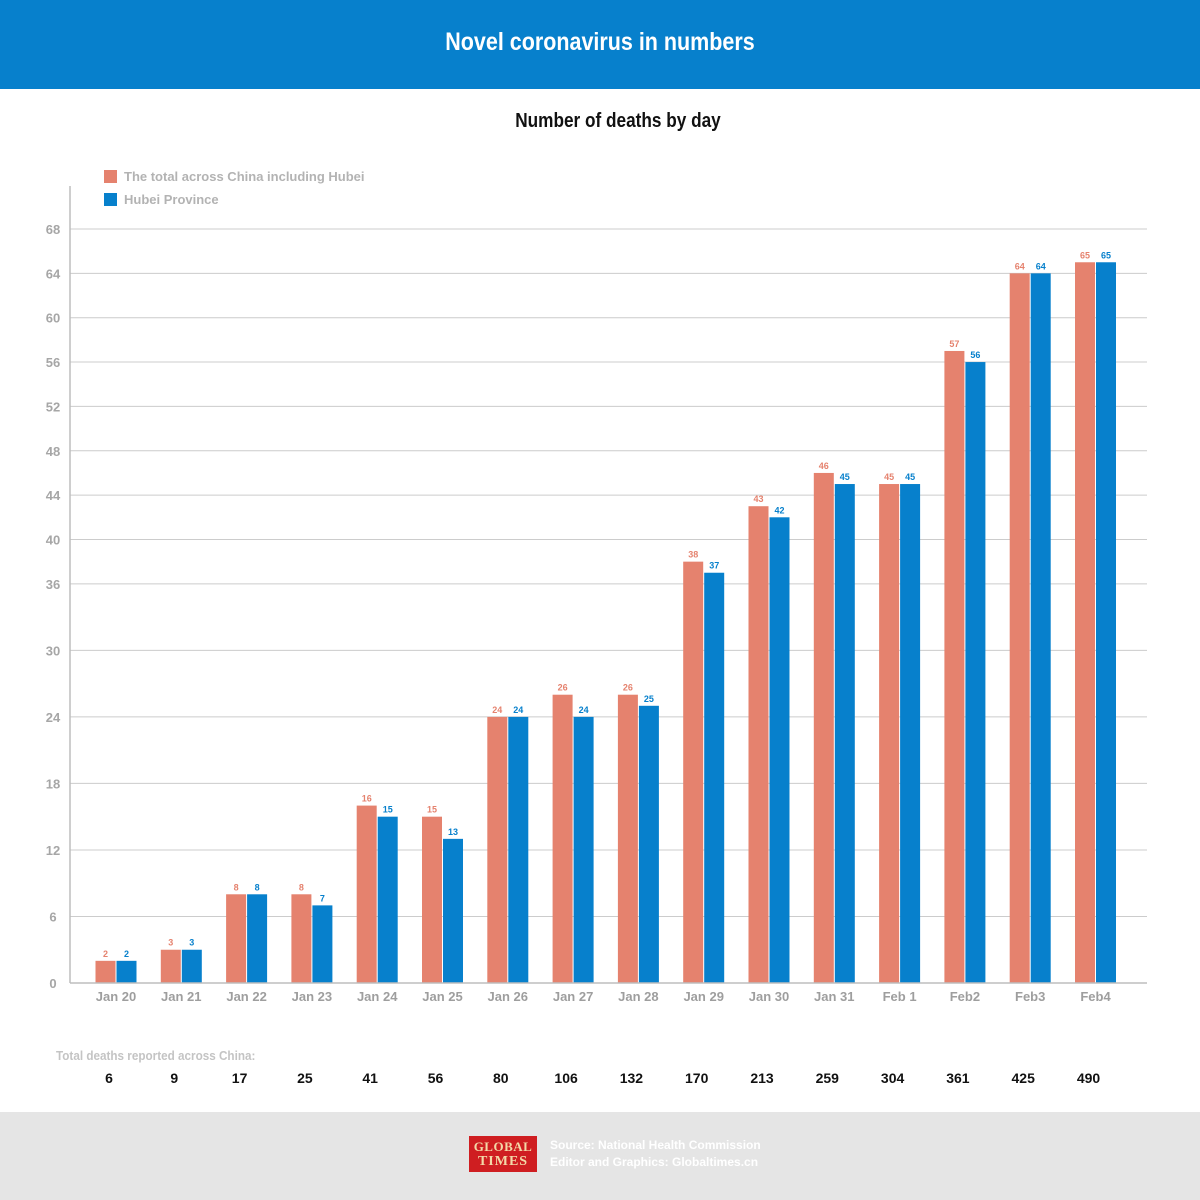  Describe the element at coordinates (638, 996) in the screenshot. I see `x-tick-label: Jan 28` at that location.